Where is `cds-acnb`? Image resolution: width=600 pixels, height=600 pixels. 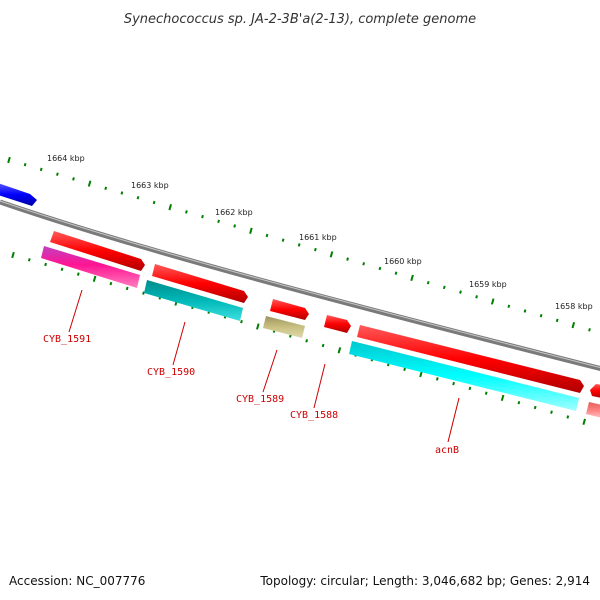
cds-acnb is located at coordinates (464, 376).